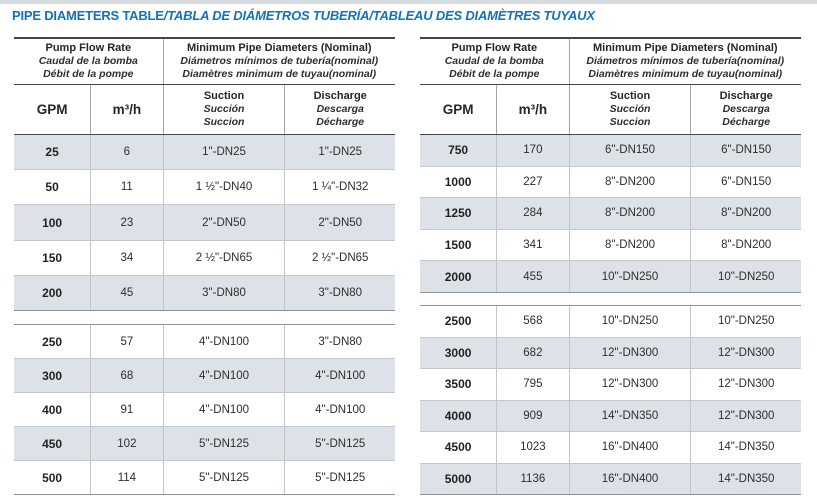 This screenshot has width=817, height=500. I want to click on suction-value: 2 ½"-DN65, so click(223, 257).